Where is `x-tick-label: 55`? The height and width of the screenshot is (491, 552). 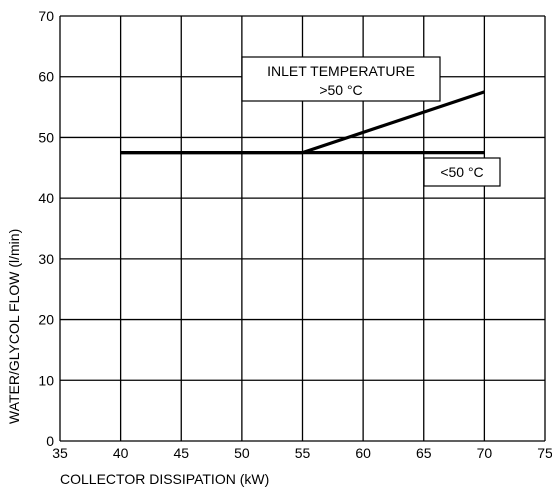 x-tick-label: 55 is located at coordinates (303, 453).